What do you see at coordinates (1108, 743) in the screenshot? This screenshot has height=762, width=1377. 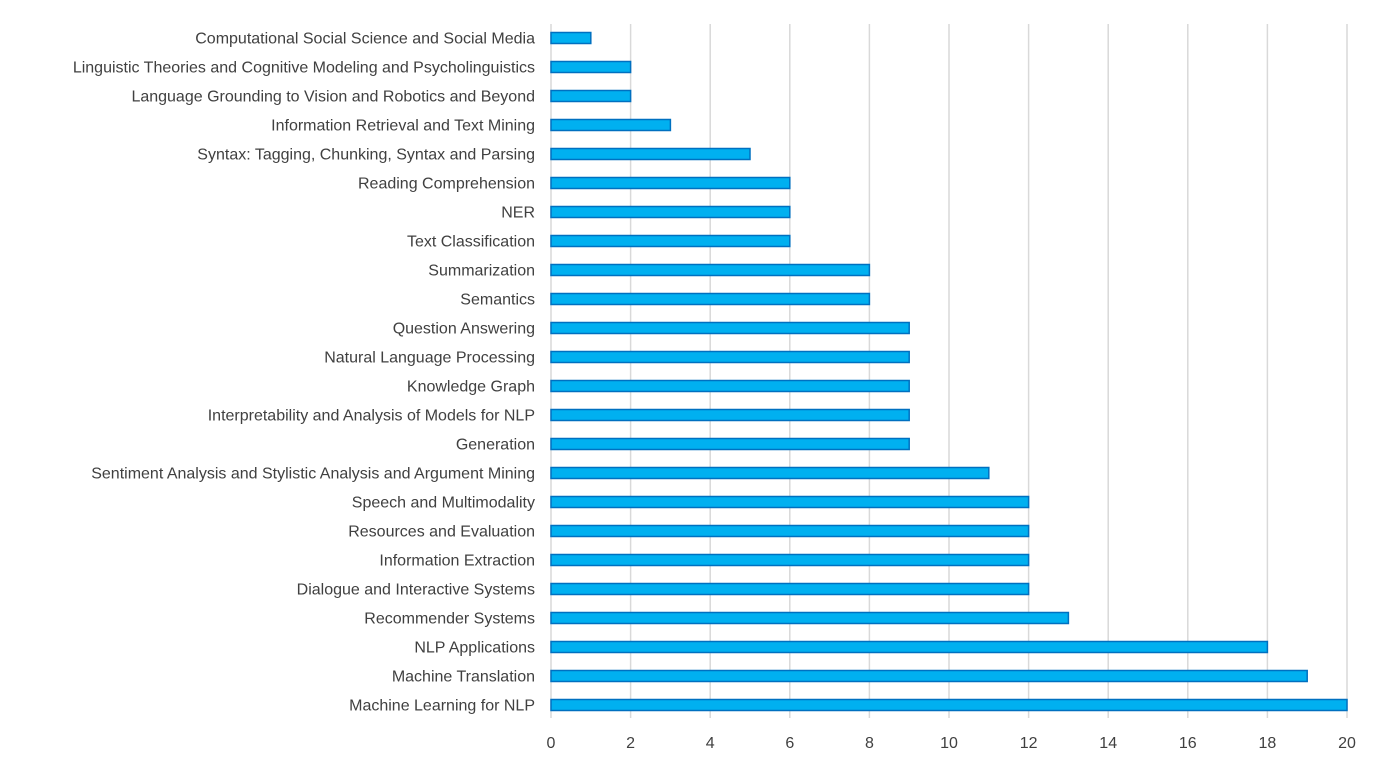 I see `x-tick-label: 14` at bounding box center [1108, 743].